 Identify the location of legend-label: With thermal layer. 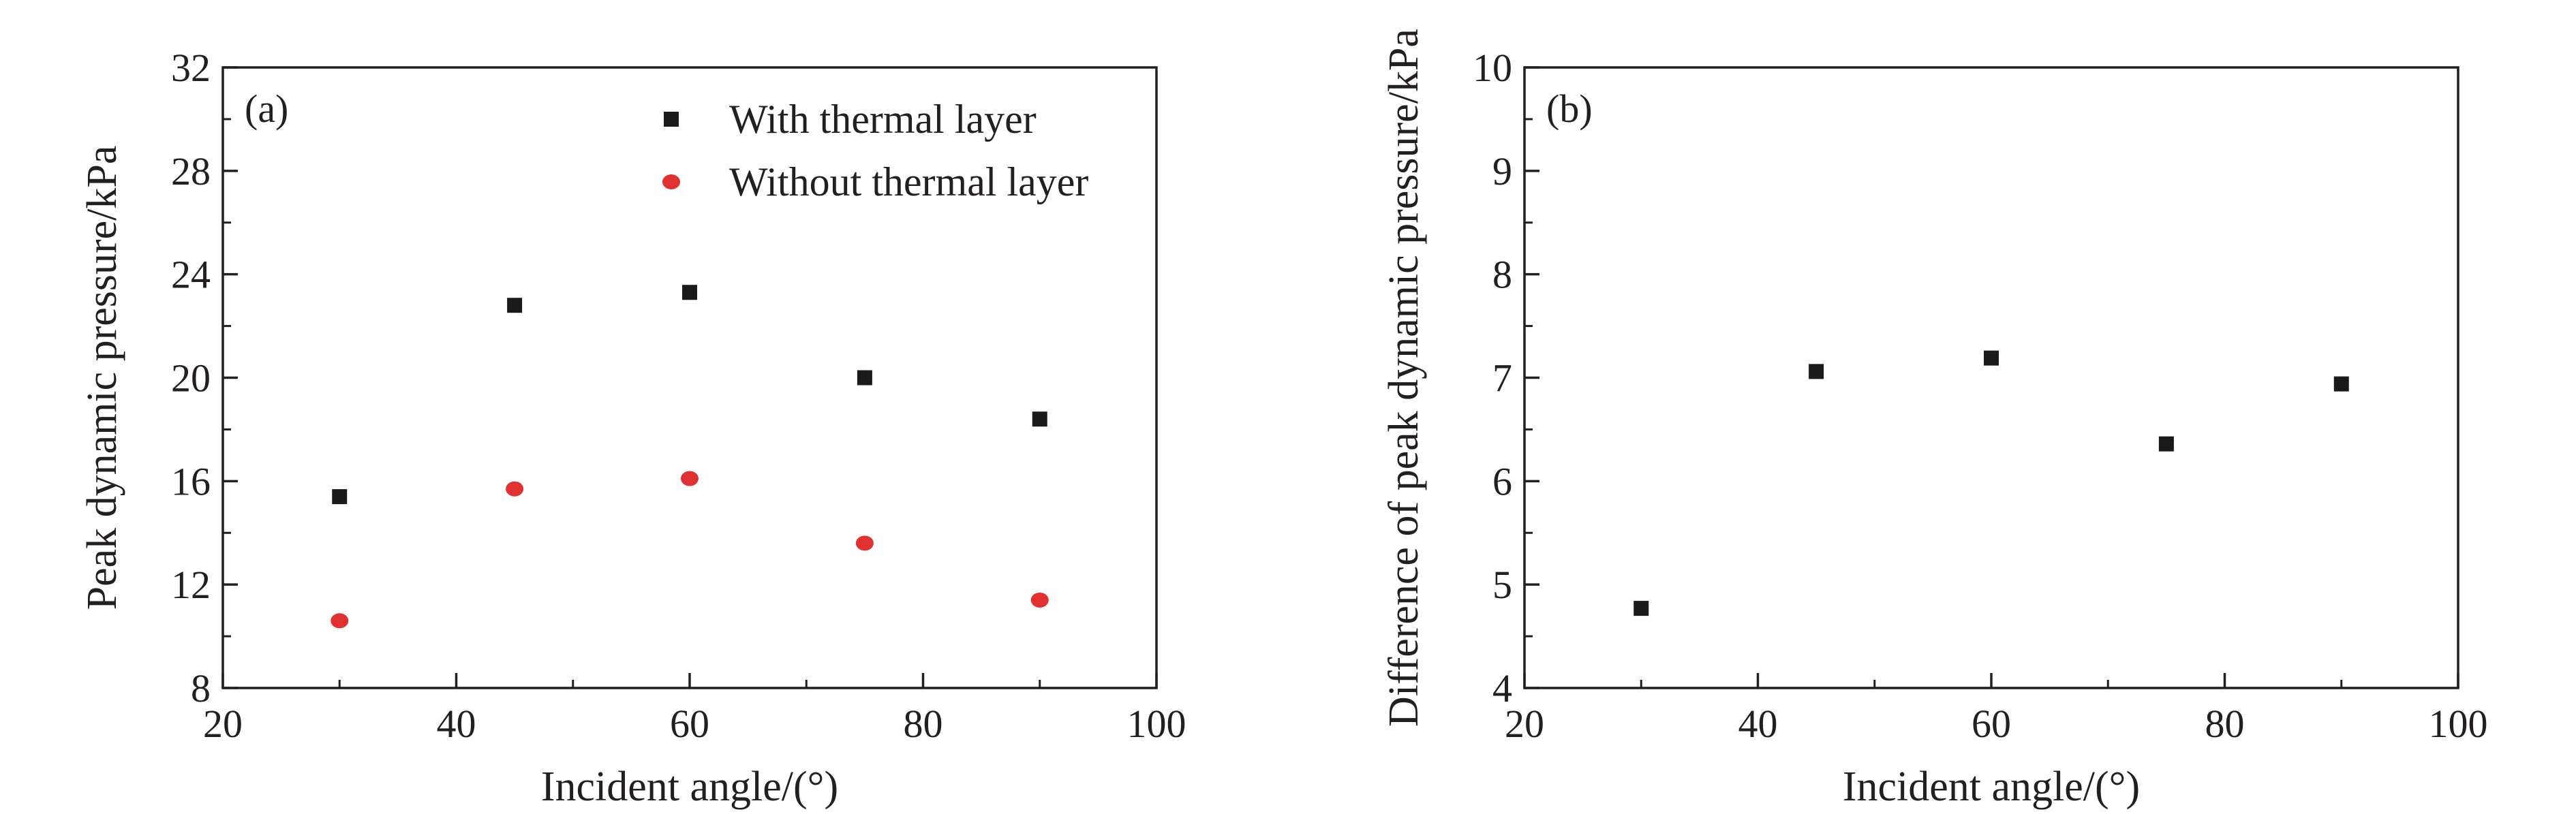
(883, 120).